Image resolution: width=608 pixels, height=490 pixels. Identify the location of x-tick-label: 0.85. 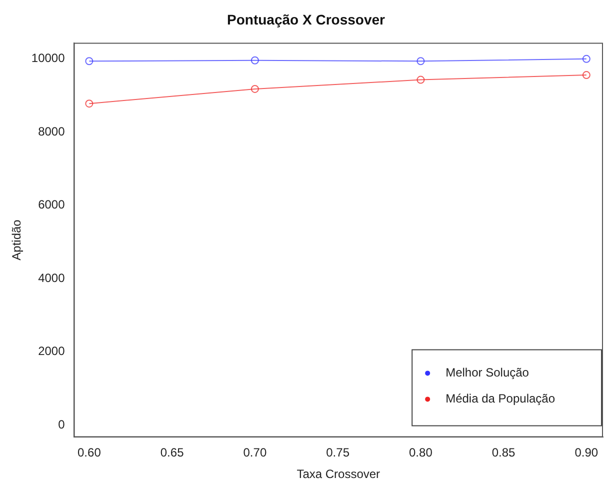
(504, 453).